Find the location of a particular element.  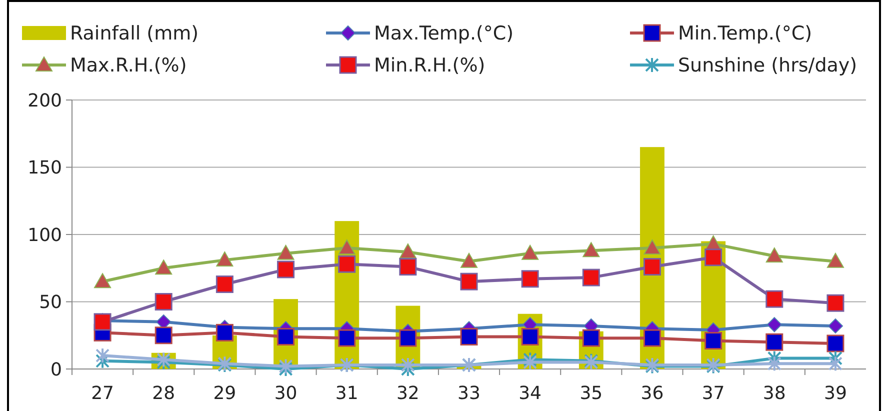

legend-label: Max.Temp.(°C) is located at coordinates (444, 33).